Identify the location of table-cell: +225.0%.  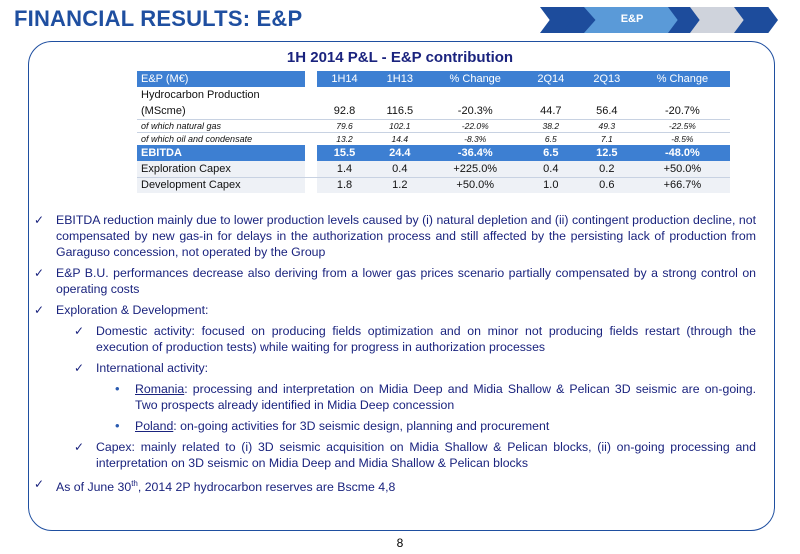
(475, 169).